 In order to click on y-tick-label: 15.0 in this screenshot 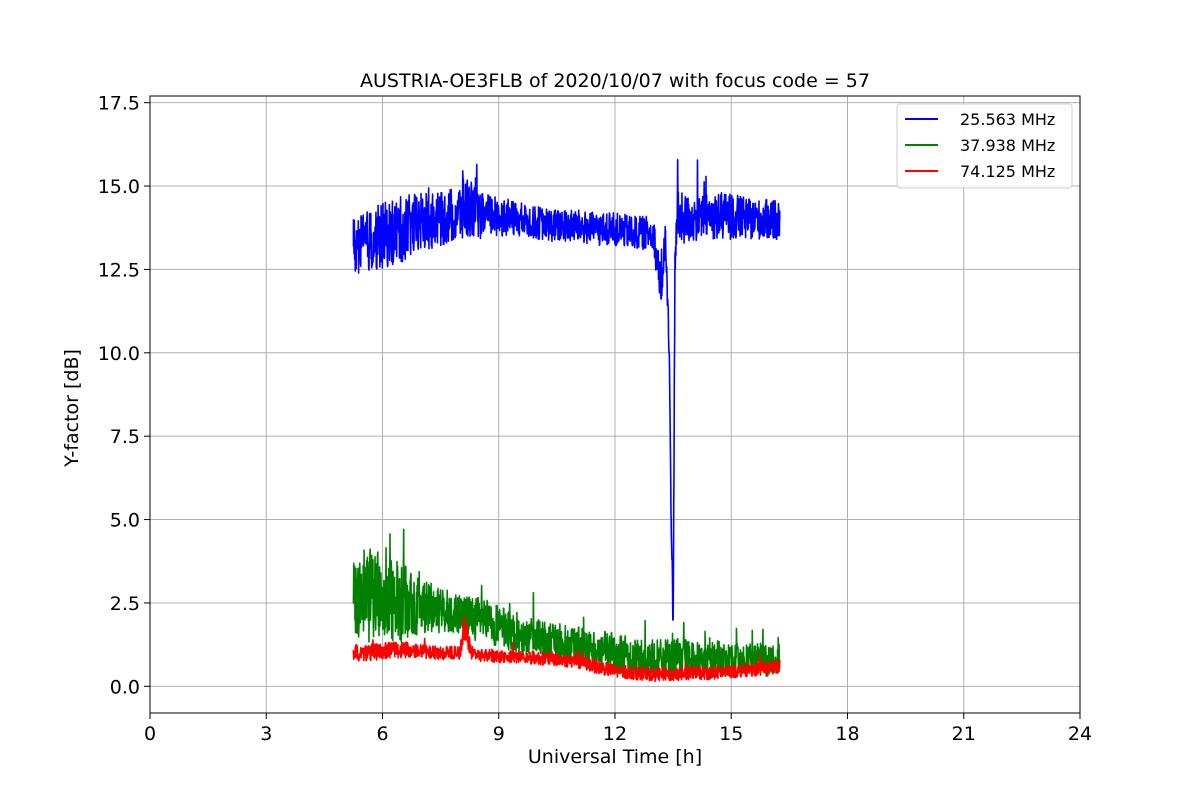, I will do `click(119, 187)`.